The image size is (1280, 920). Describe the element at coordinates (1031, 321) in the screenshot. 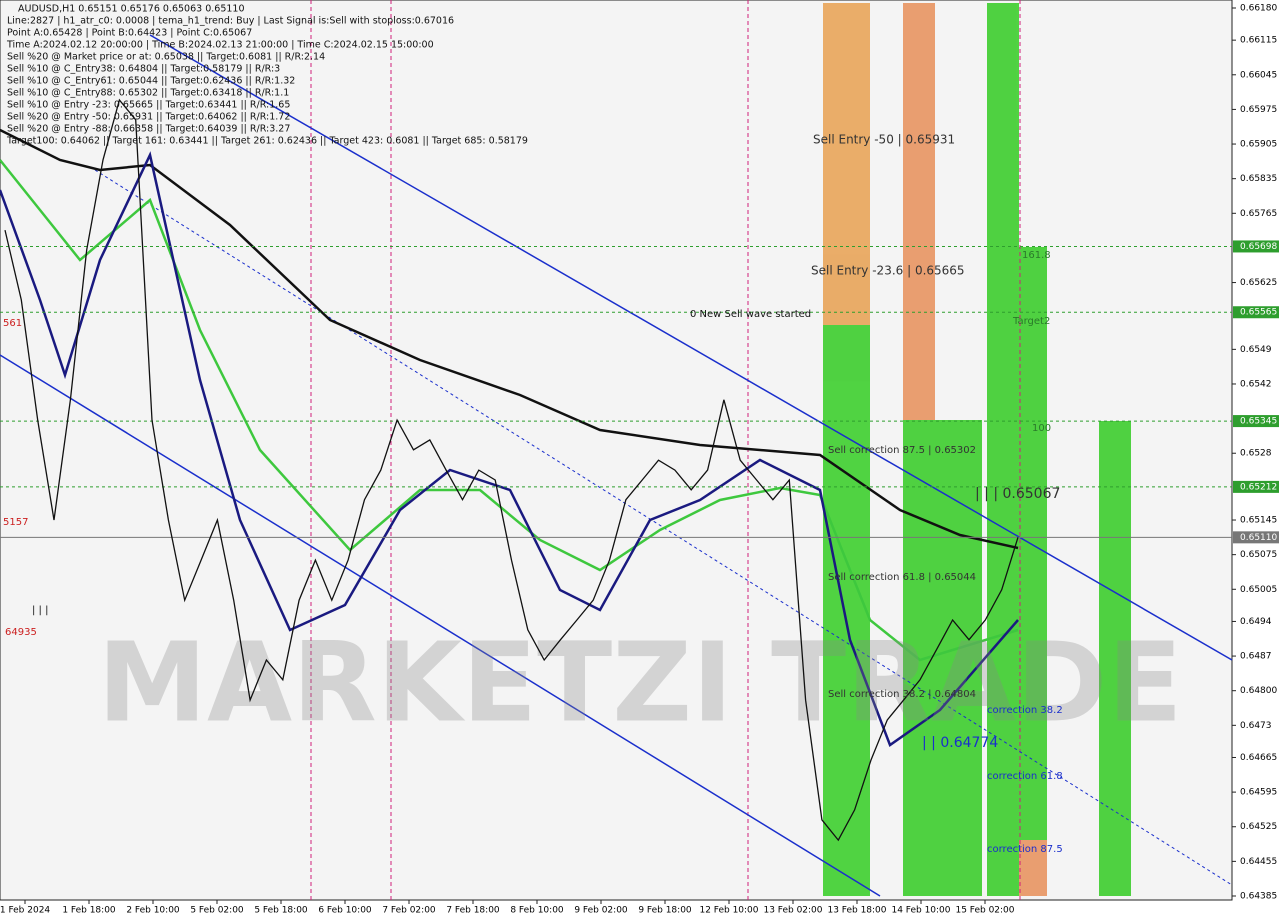

I see `annotation: Target2` at that location.